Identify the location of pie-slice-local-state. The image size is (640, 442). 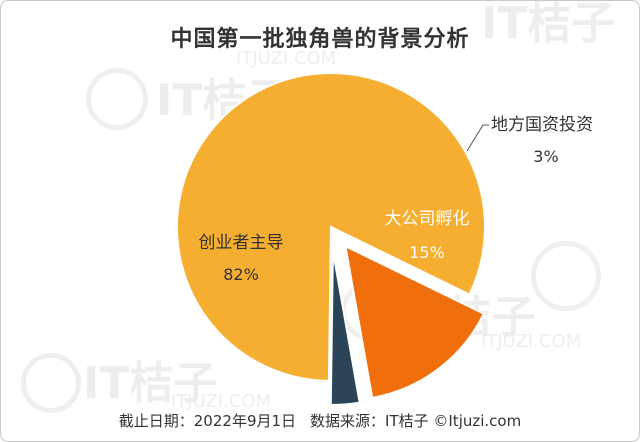
(345, 328).